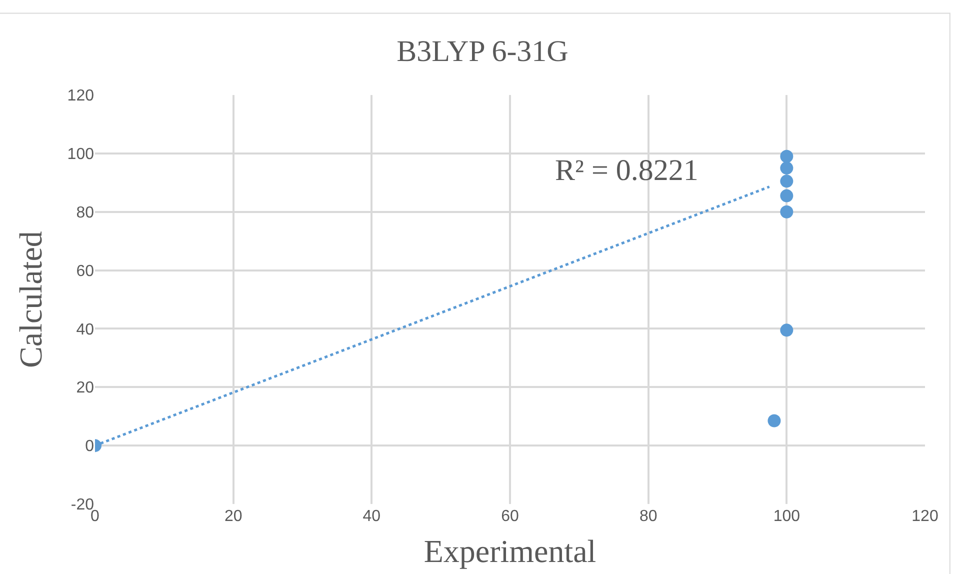  I want to click on x-tick-label: 40, so click(371, 516).